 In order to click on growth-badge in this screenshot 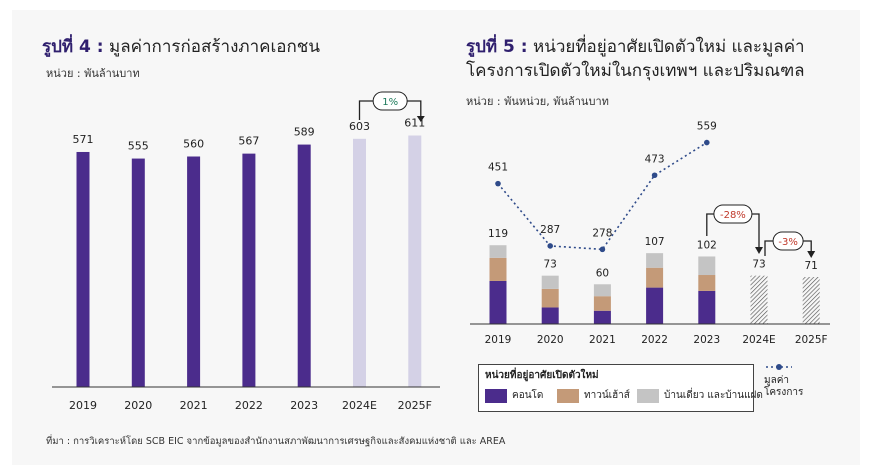, I will do `click(390, 101)`.